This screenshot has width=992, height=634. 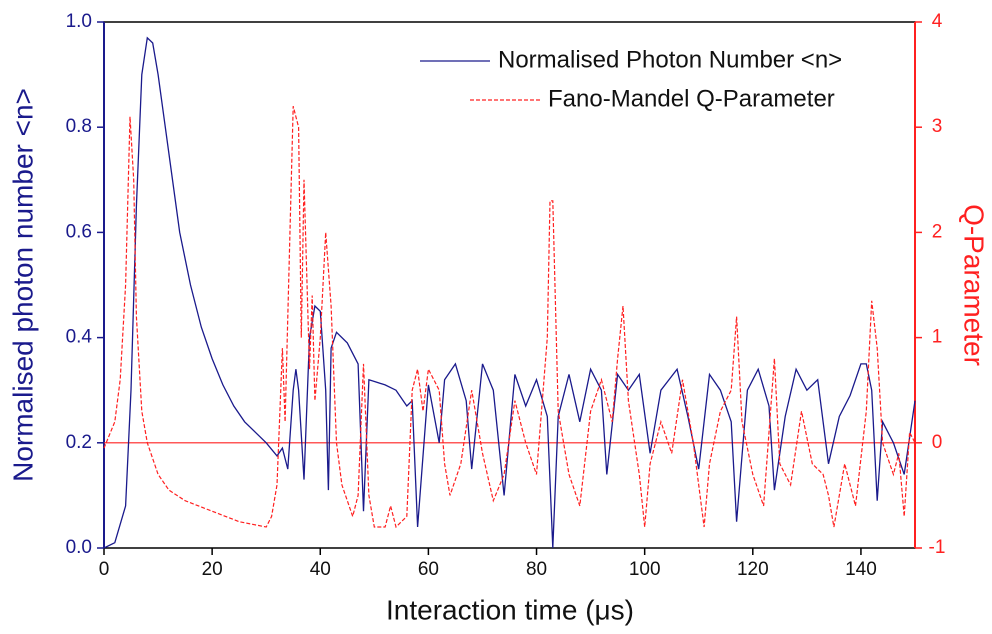 What do you see at coordinates (428, 569) in the screenshot?
I see `x-tick-label: 60` at bounding box center [428, 569].